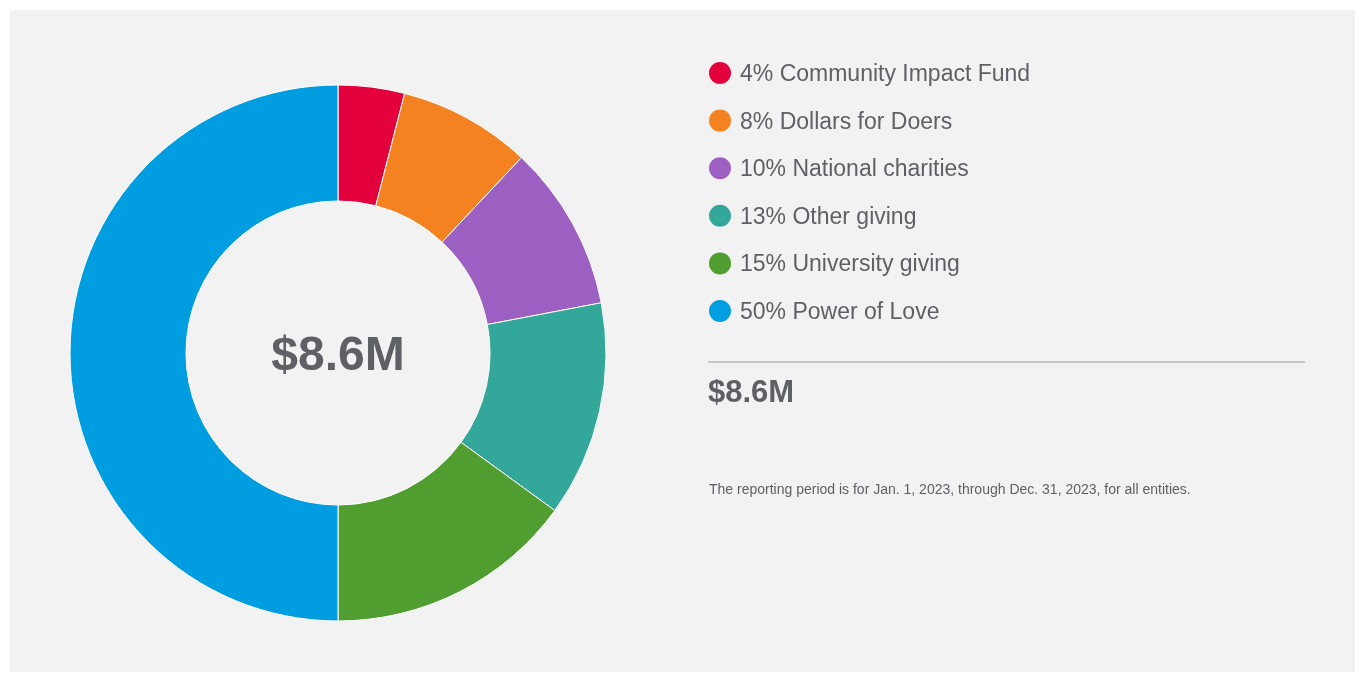 The width and height of the screenshot is (1355, 674). I want to click on legend-label: 13% Other giving, so click(828, 215).